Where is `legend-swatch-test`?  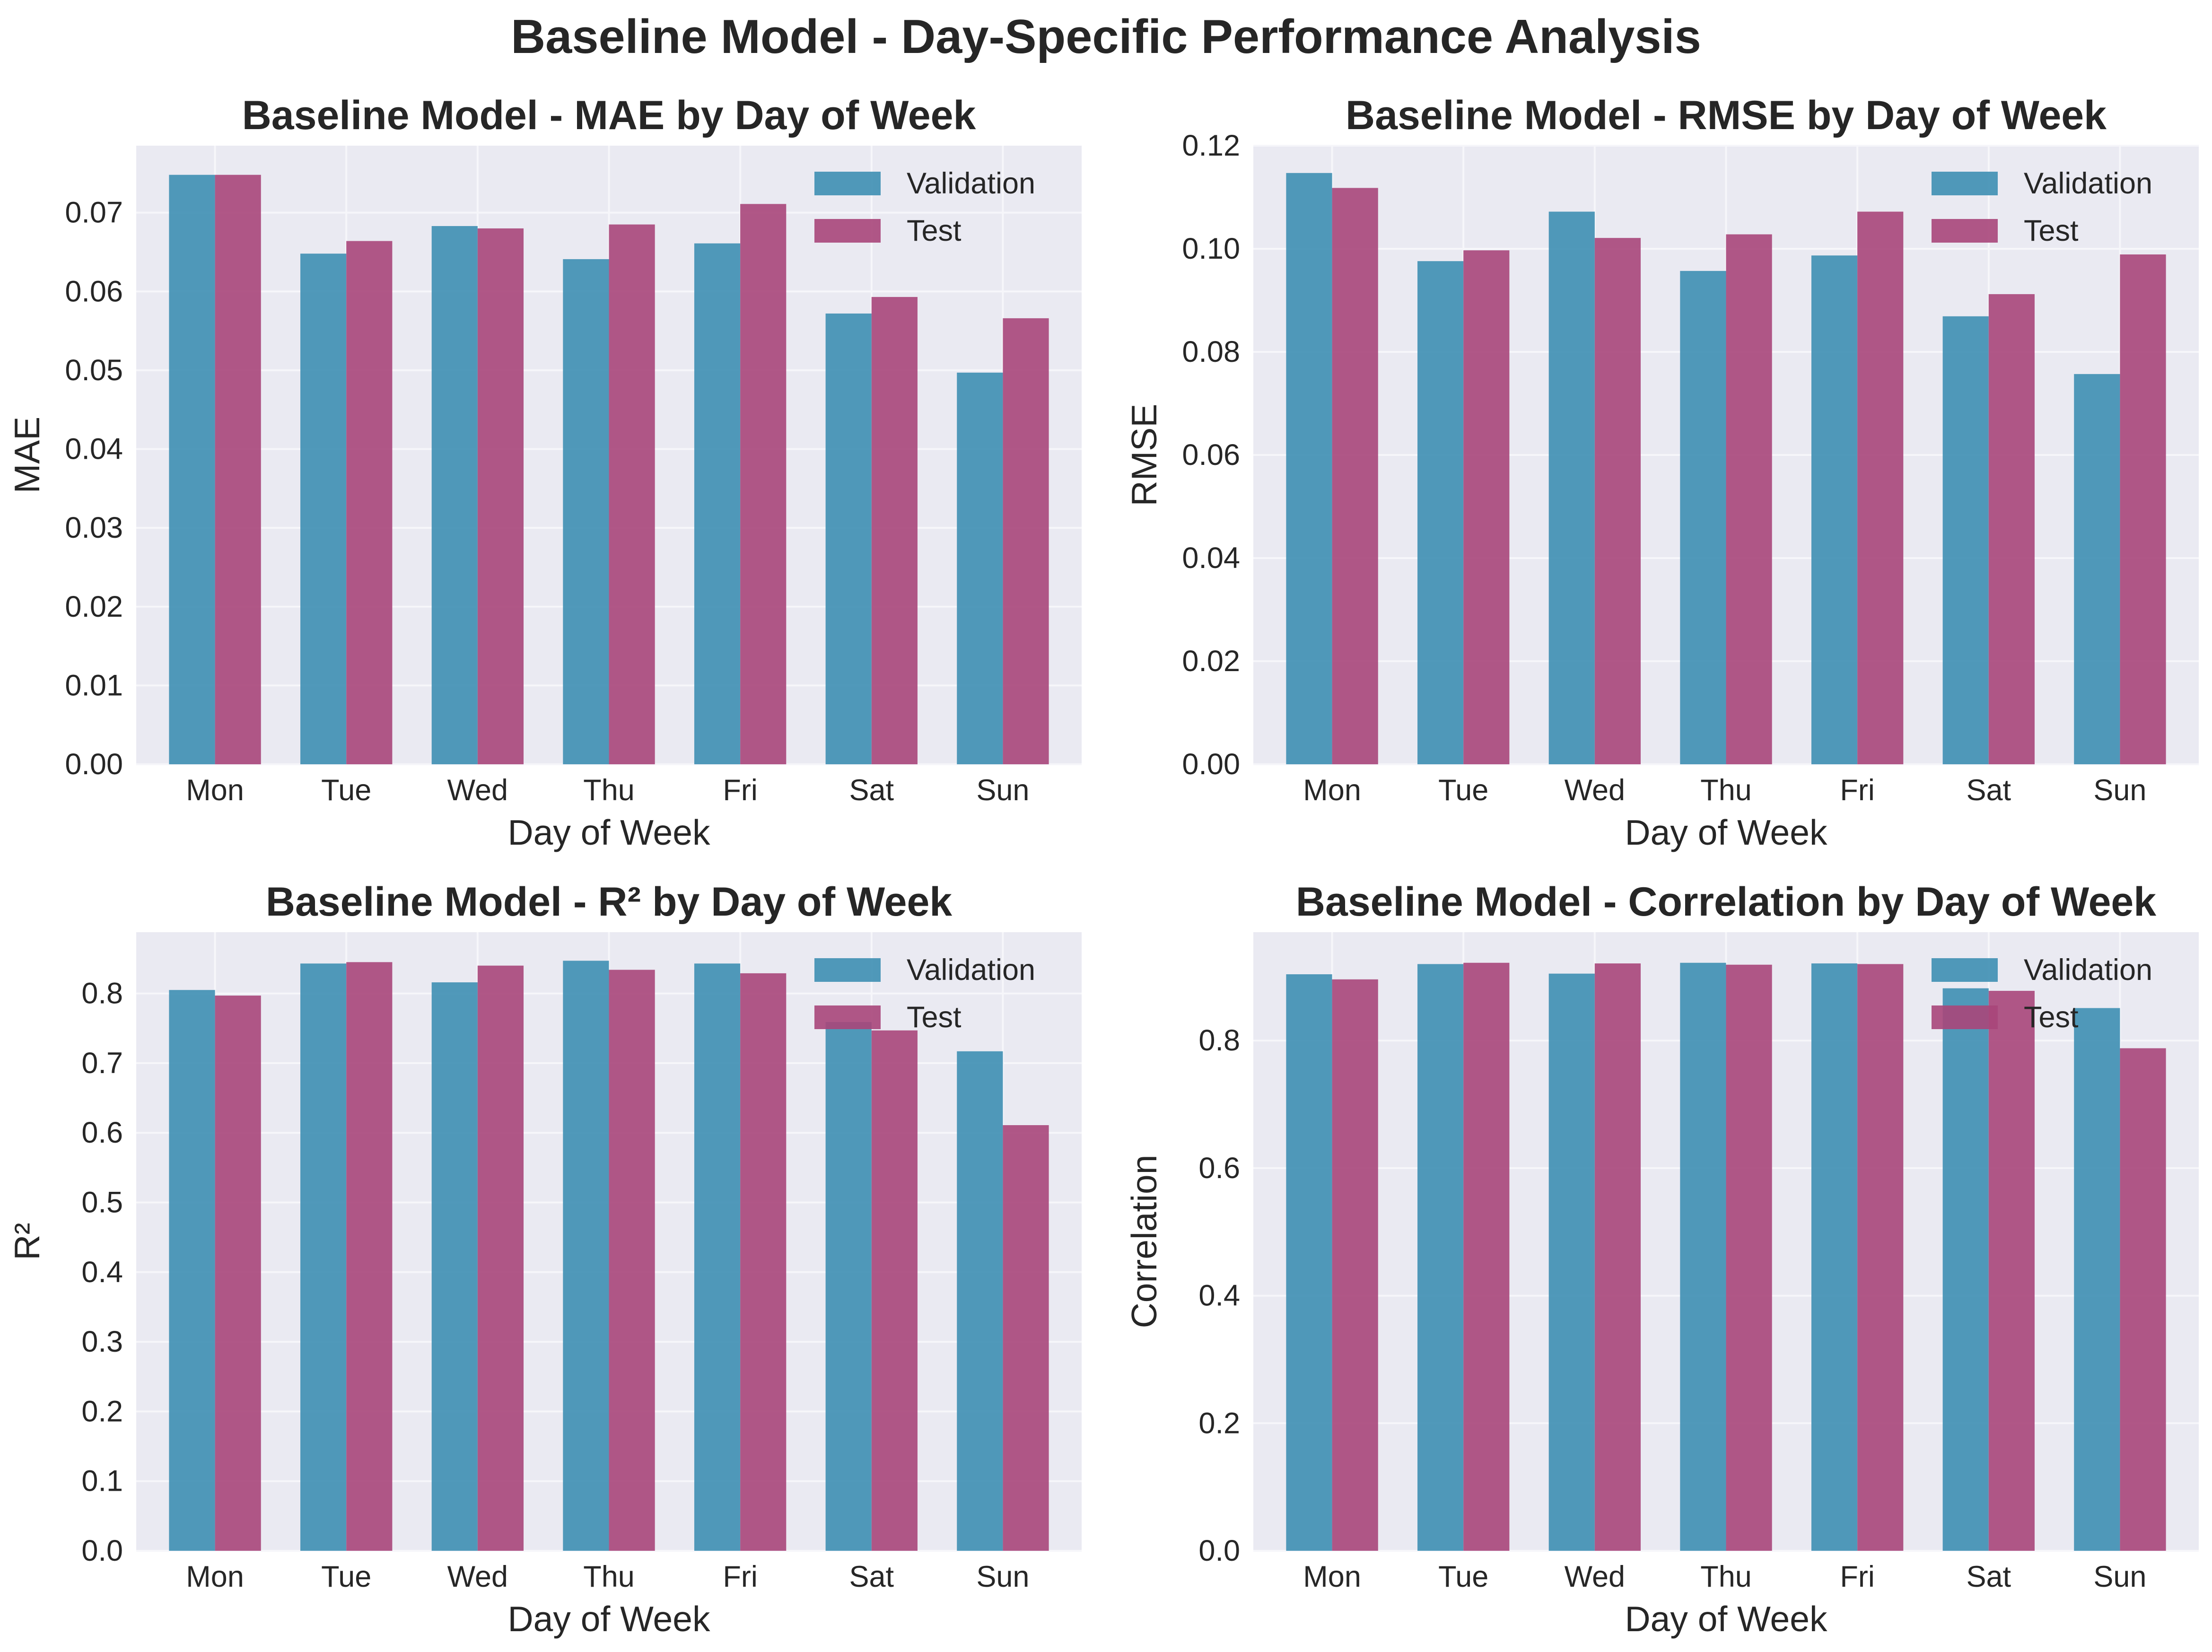
legend-swatch-test is located at coordinates (1965, 231).